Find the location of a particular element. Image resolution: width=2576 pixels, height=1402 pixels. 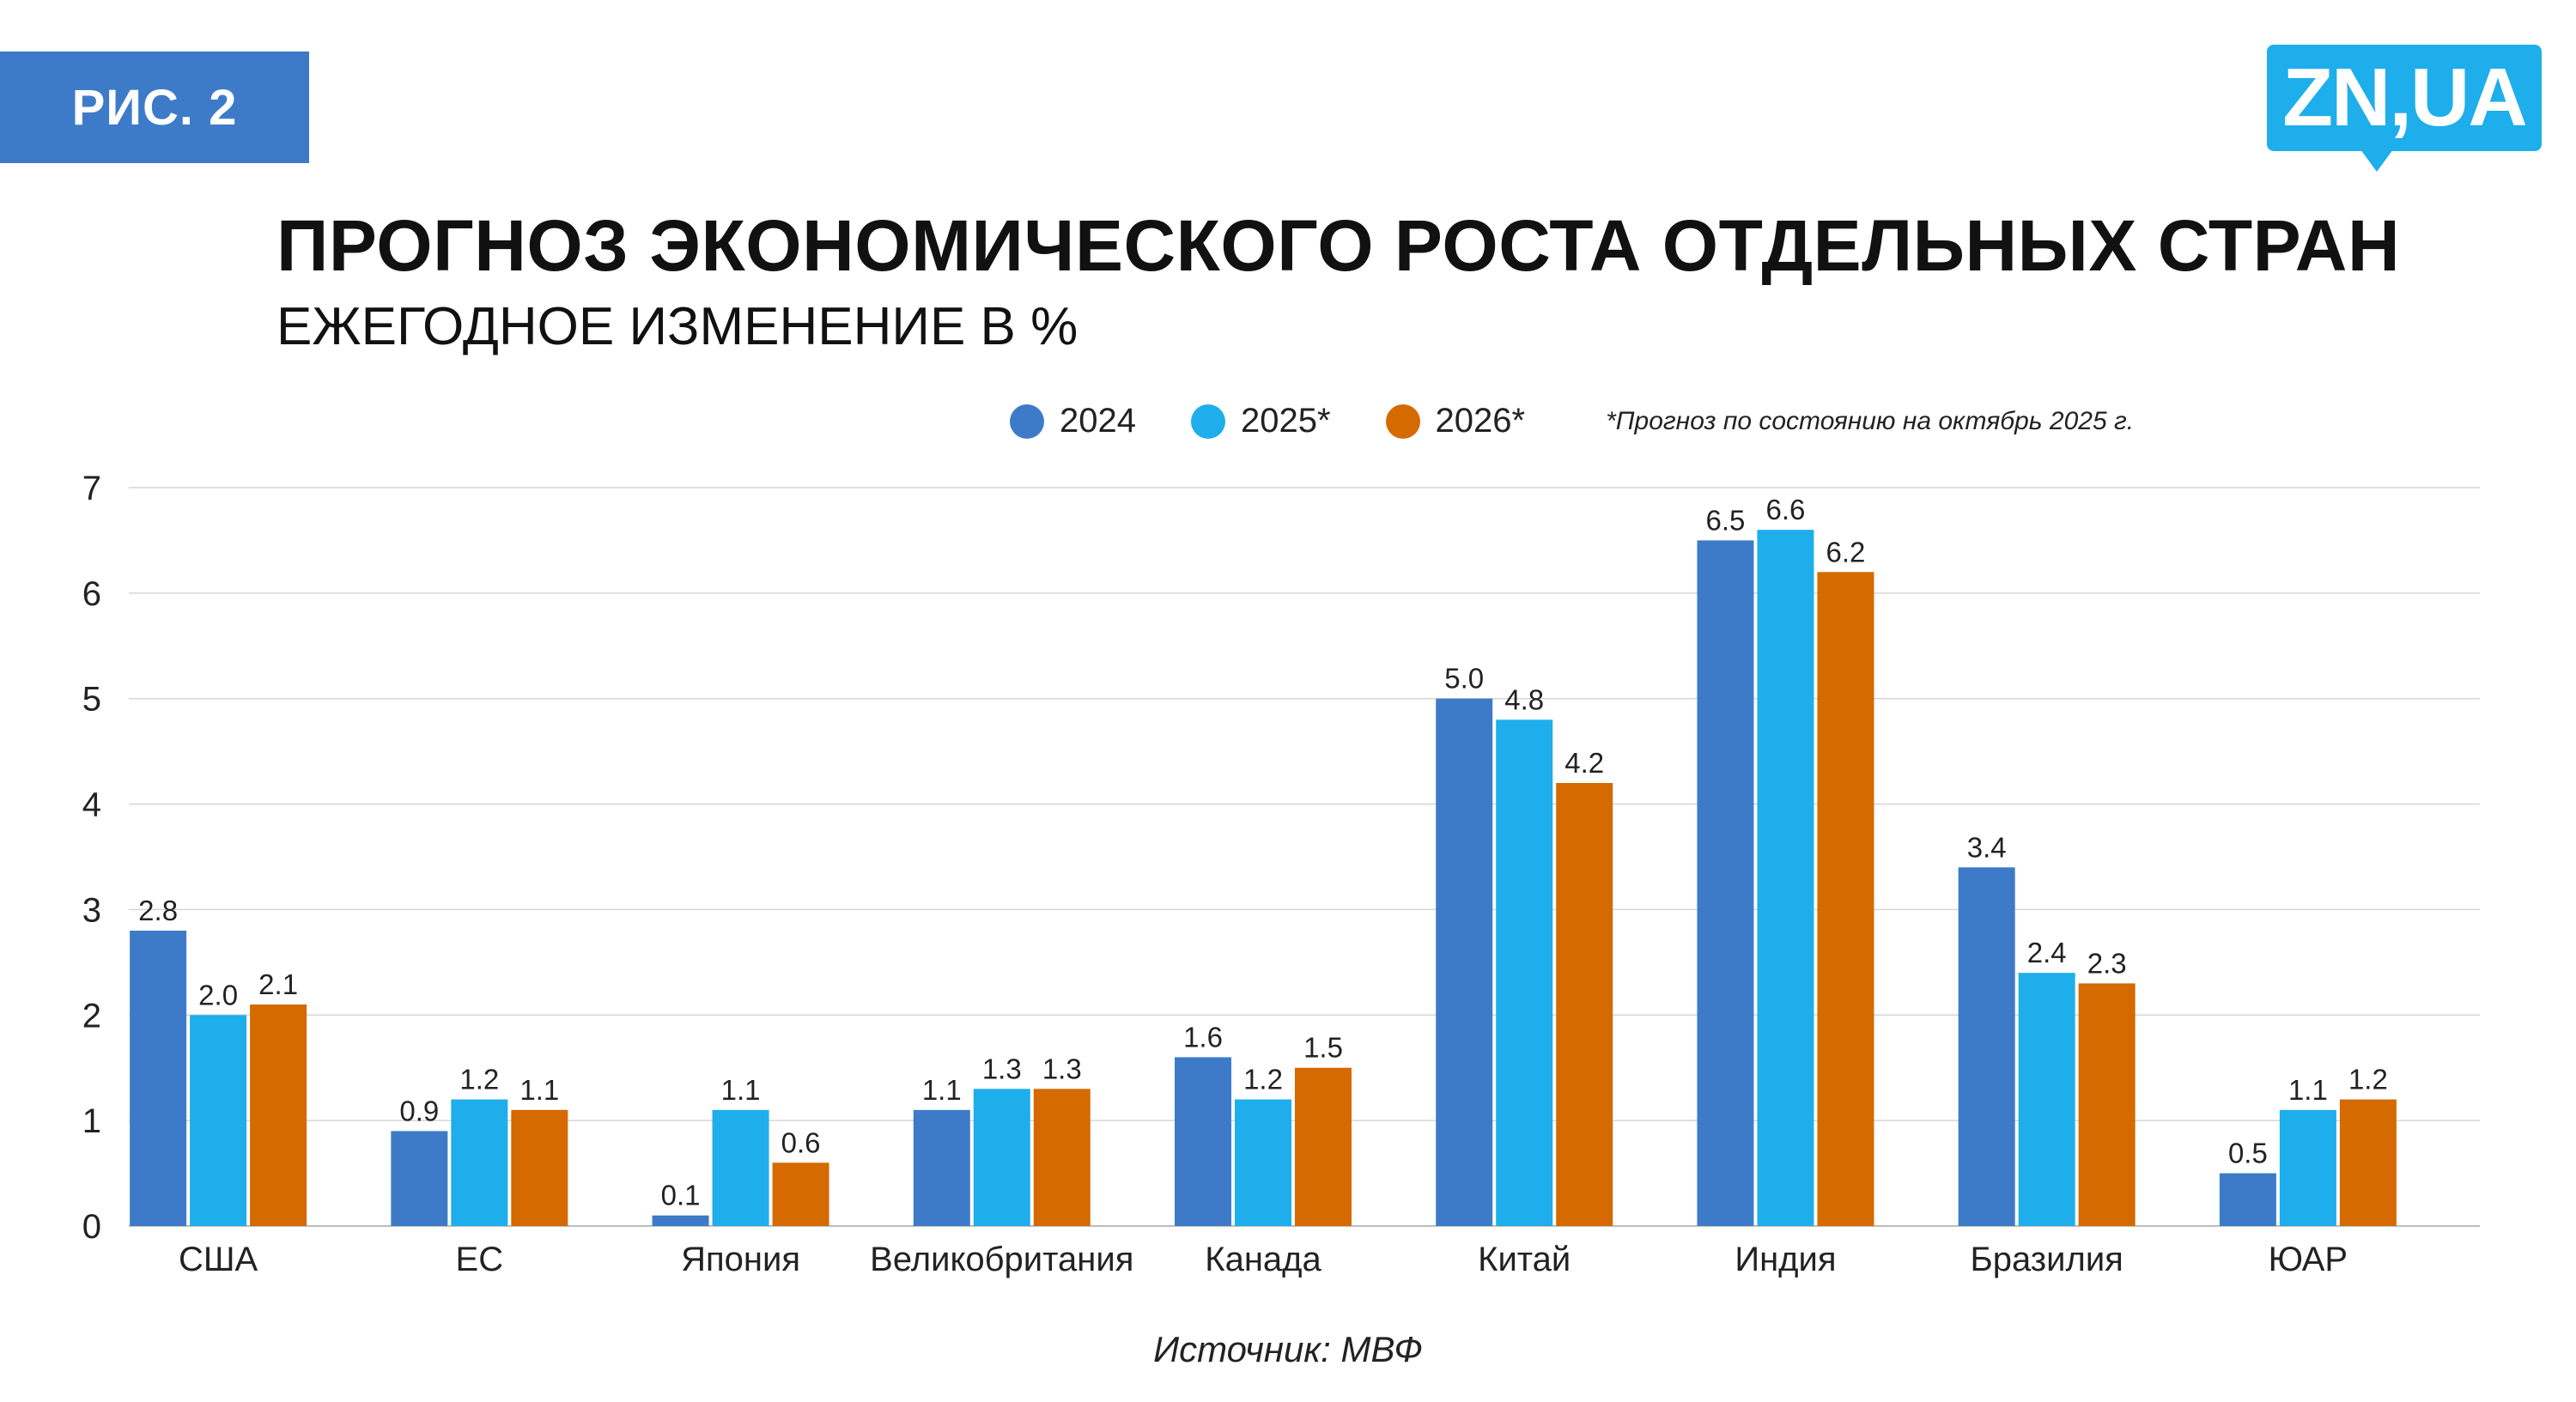

legend-swatch-2024 is located at coordinates (1027, 421).